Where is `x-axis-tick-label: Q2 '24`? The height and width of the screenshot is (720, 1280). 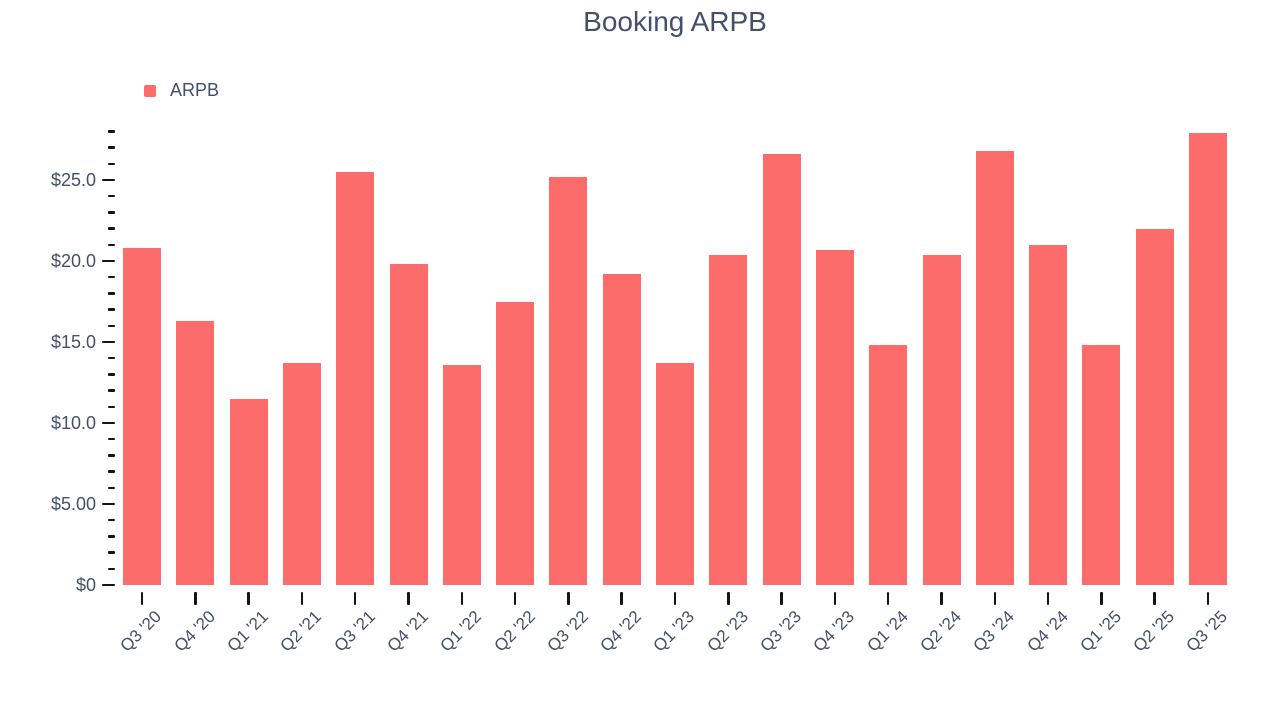 x-axis-tick-label: Q2 '24 is located at coordinates (940, 631).